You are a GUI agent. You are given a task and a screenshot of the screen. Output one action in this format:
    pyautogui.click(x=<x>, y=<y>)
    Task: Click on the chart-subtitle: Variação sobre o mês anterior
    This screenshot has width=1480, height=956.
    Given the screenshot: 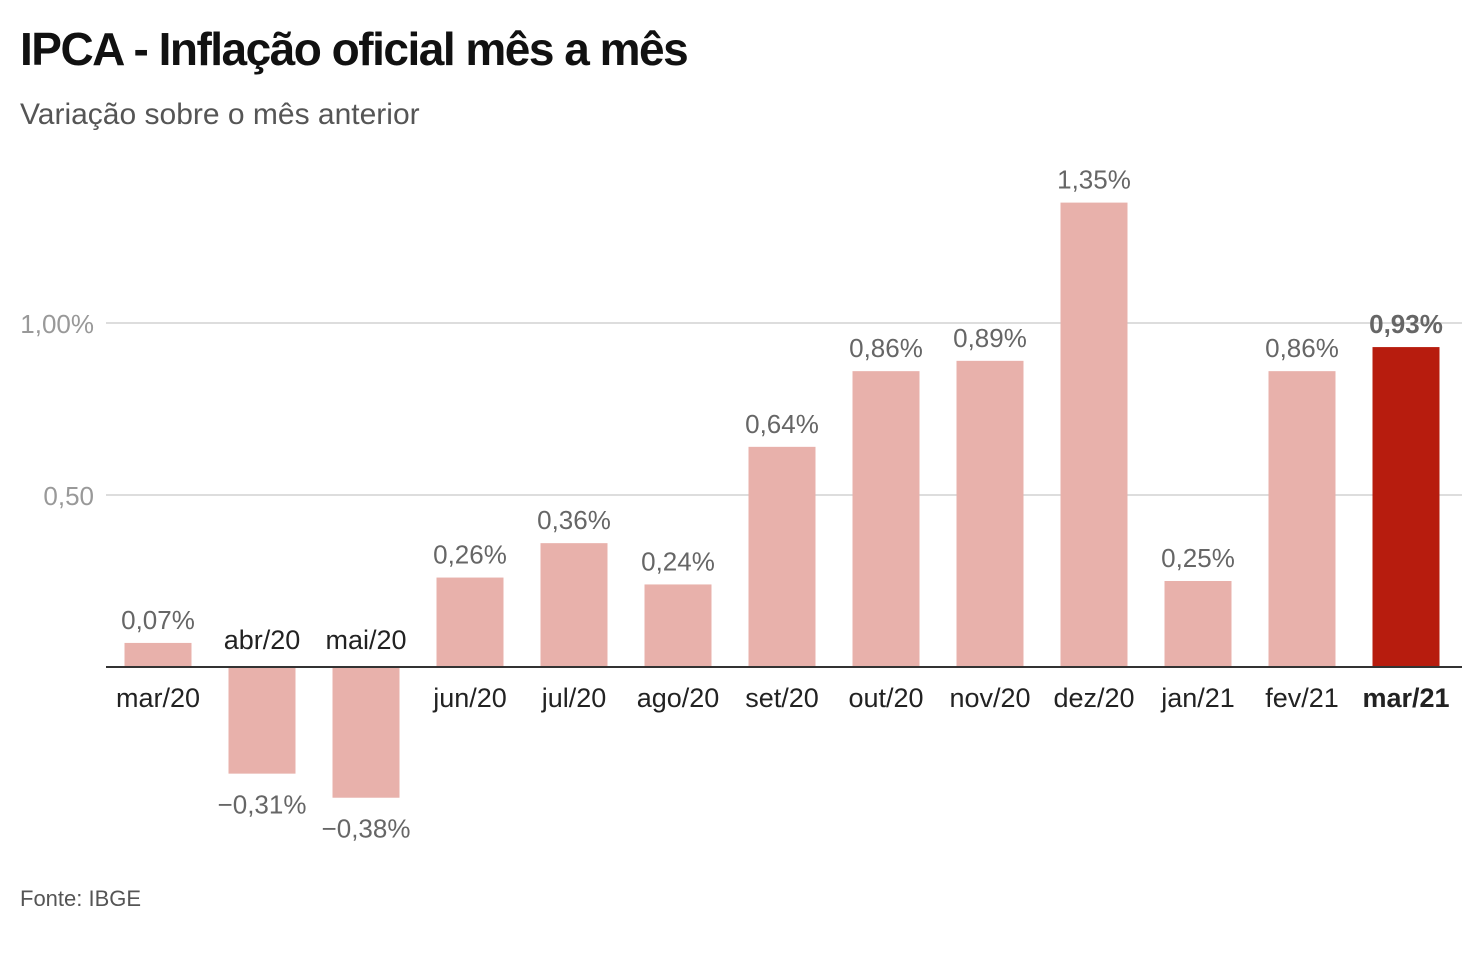 What is the action you would take?
    pyautogui.click(x=220, y=114)
    